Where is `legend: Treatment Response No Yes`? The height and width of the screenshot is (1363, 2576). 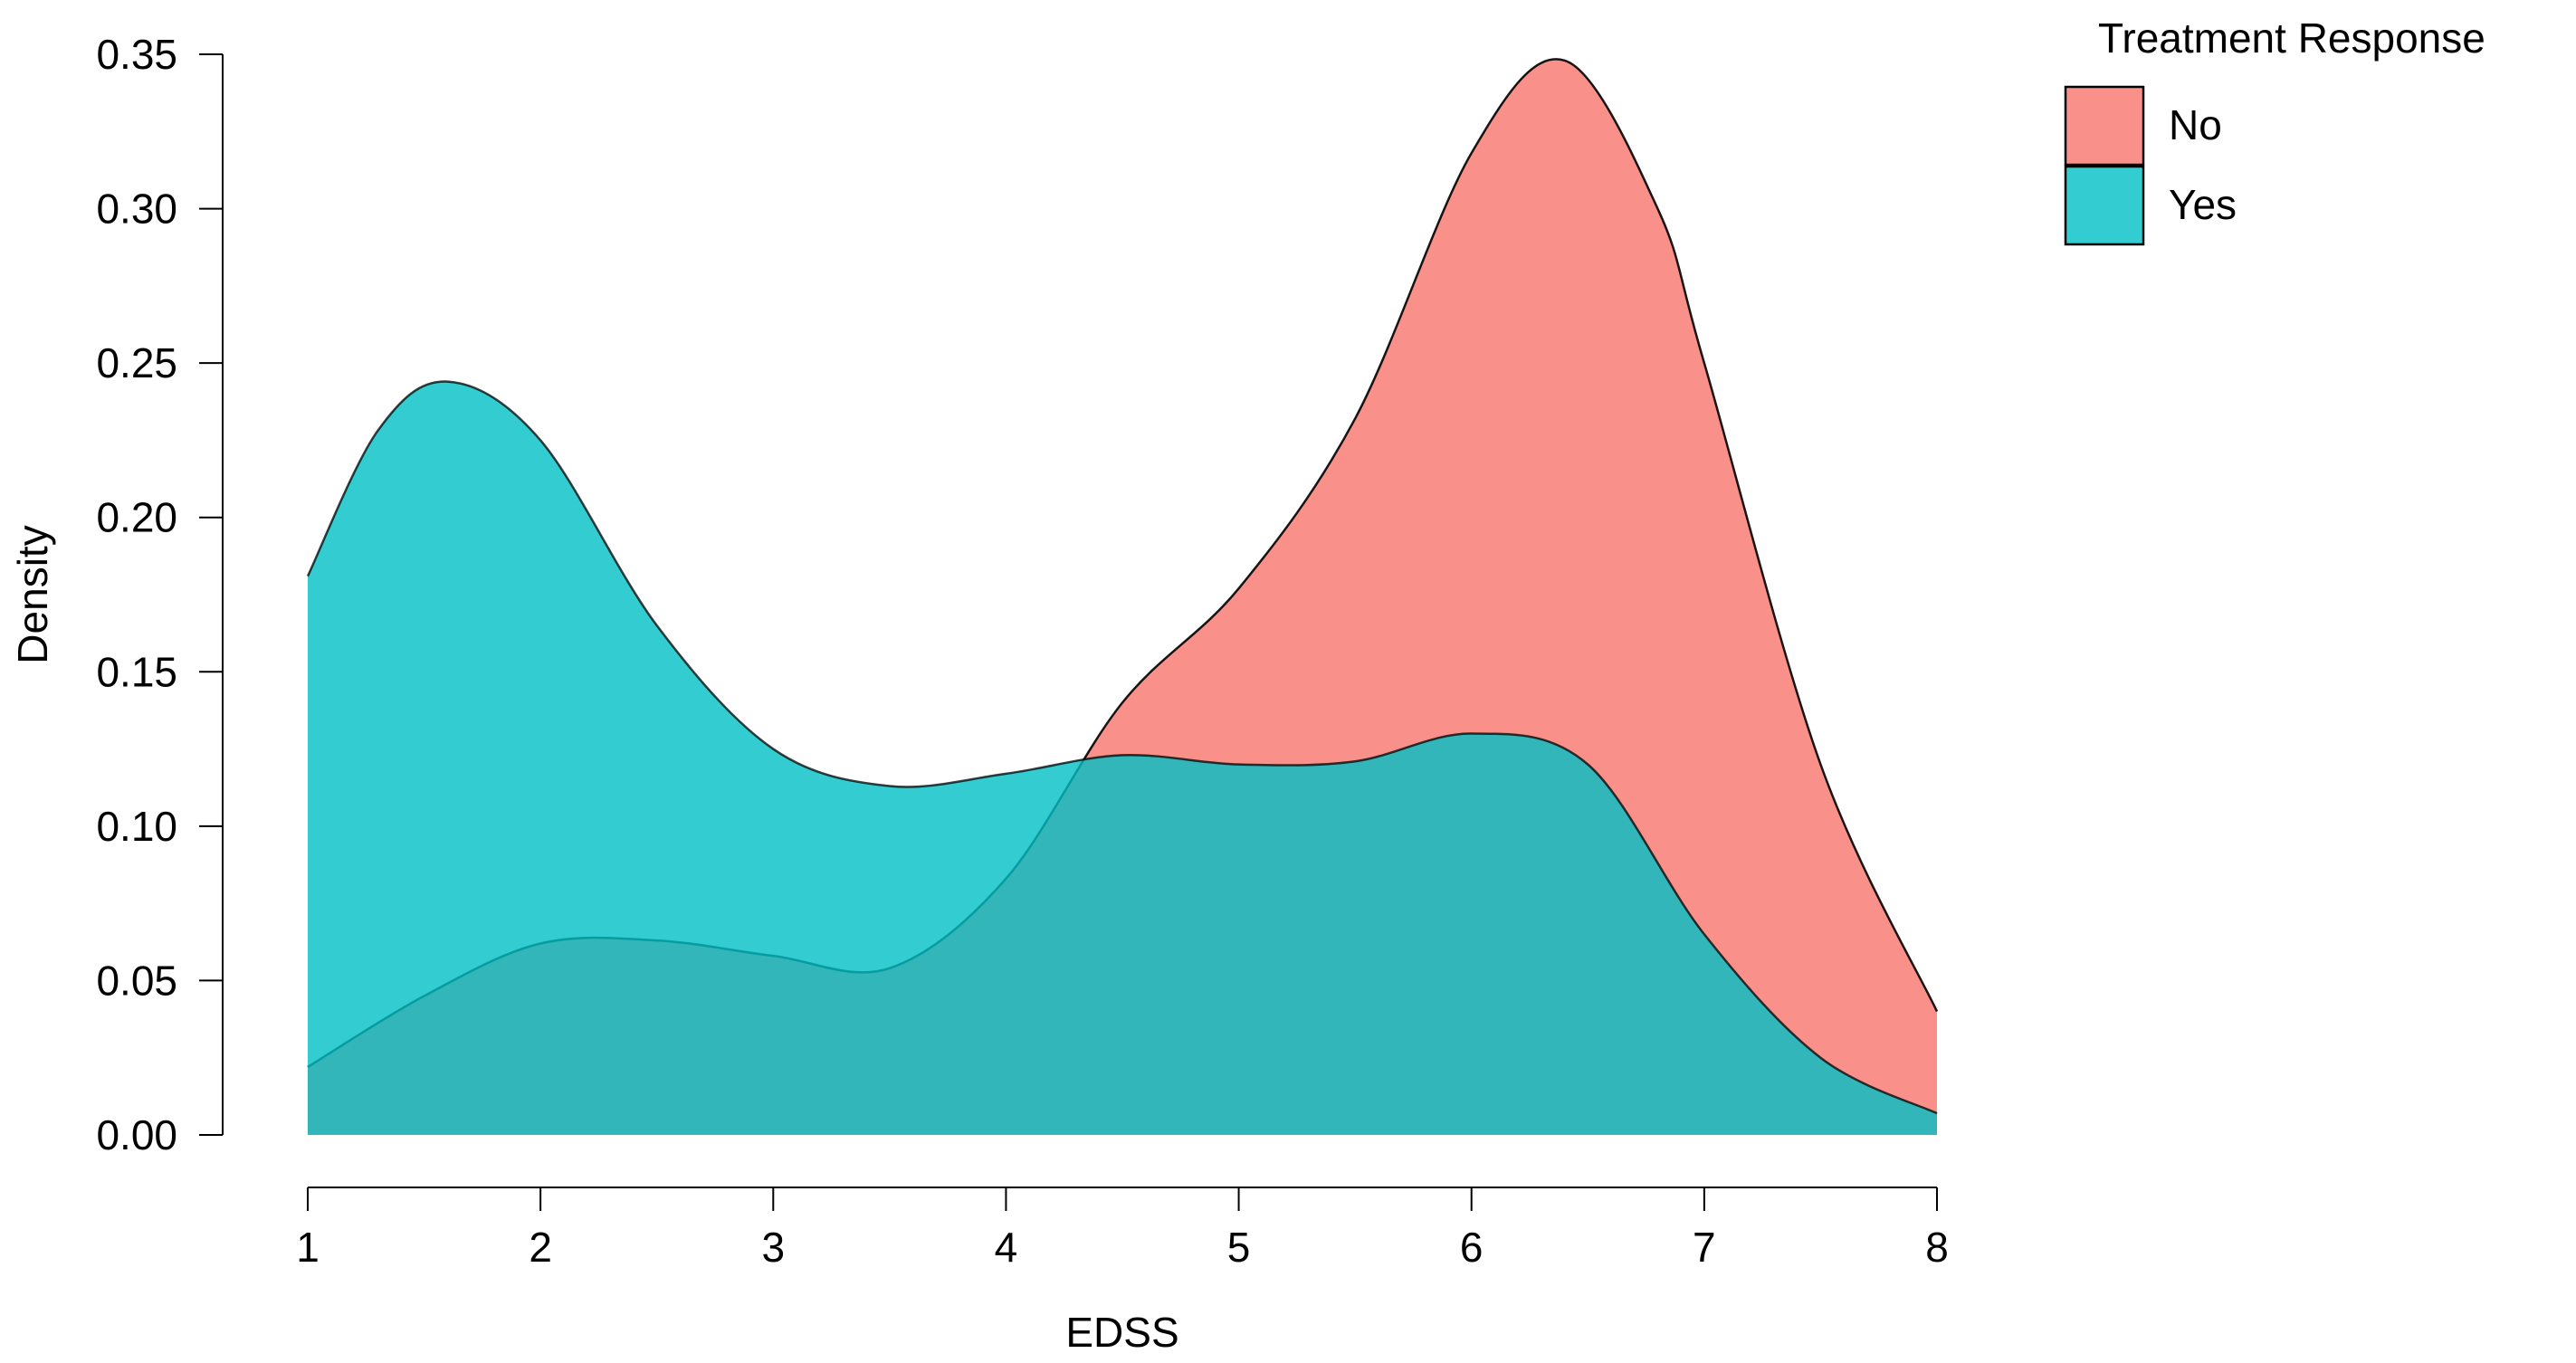 legend: Treatment Response No Yes is located at coordinates (2275, 130).